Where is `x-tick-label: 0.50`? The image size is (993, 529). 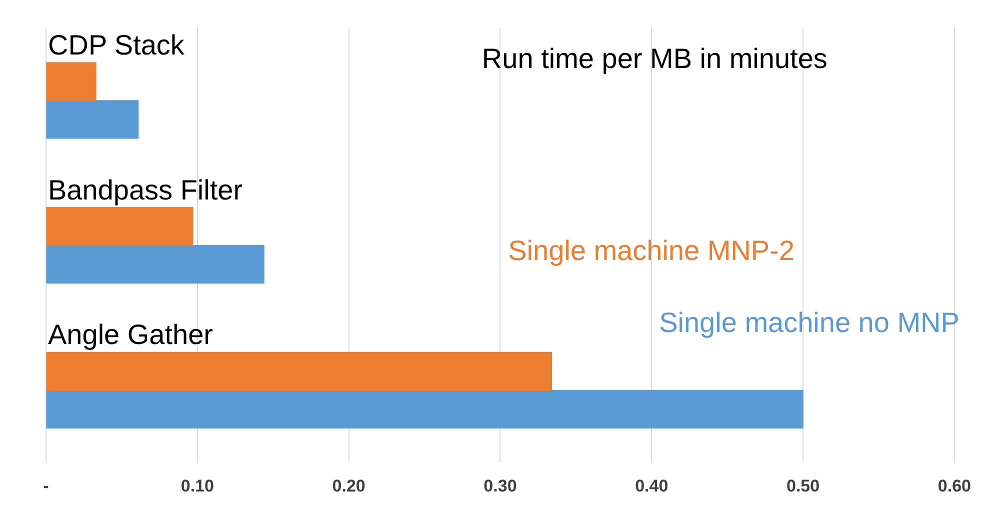
x-tick-label: 0.50 is located at coordinates (803, 486).